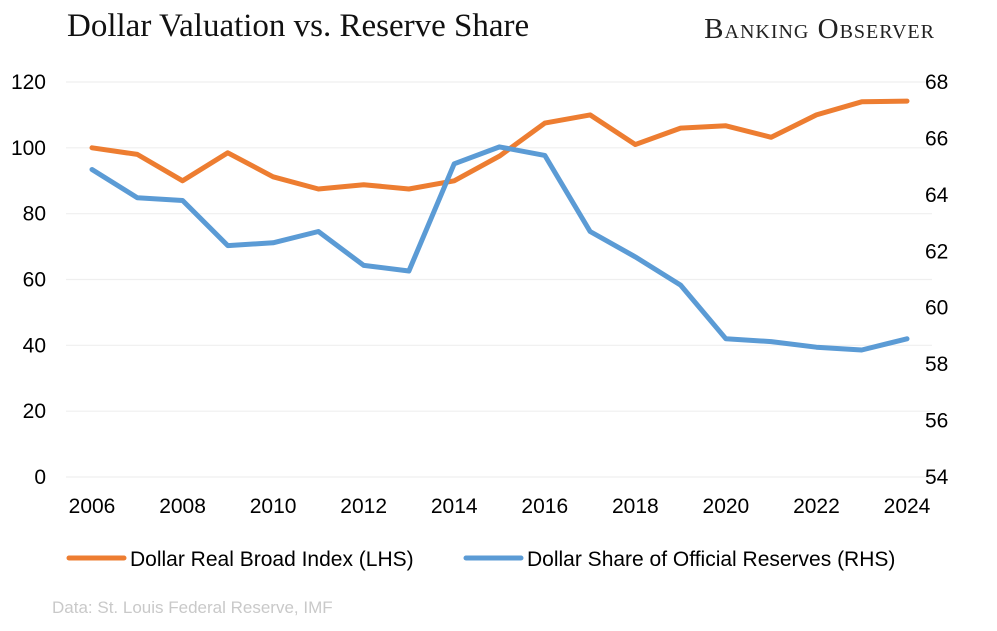 This screenshot has width=997, height=631. Describe the element at coordinates (40, 477) in the screenshot. I see `left-axis-tick-label: 0` at that location.